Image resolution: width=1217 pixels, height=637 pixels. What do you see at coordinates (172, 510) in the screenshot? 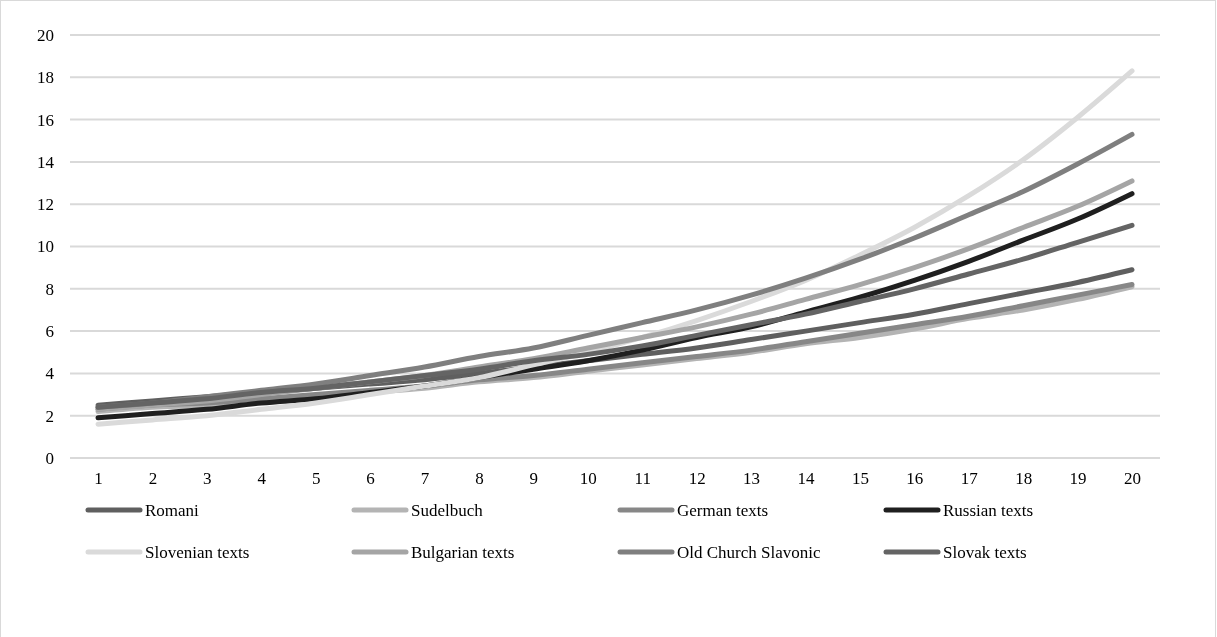
I see `legend-label: Romani` at bounding box center [172, 510].